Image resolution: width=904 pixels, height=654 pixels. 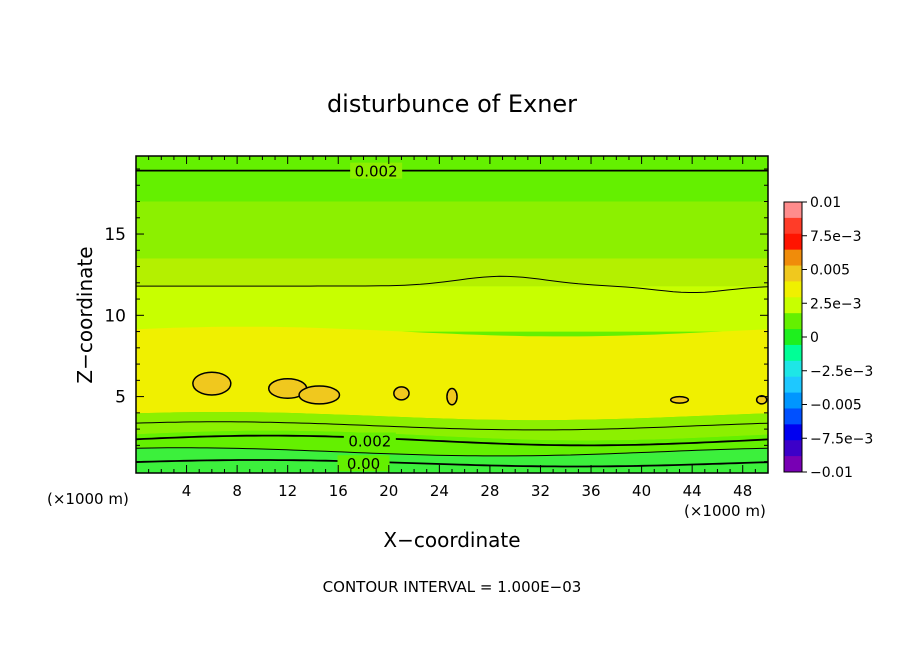 What do you see at coordinates (830, 271) in the screenshot?
I see `colorbar-label: 0.005` at bounding box center [830, 271].